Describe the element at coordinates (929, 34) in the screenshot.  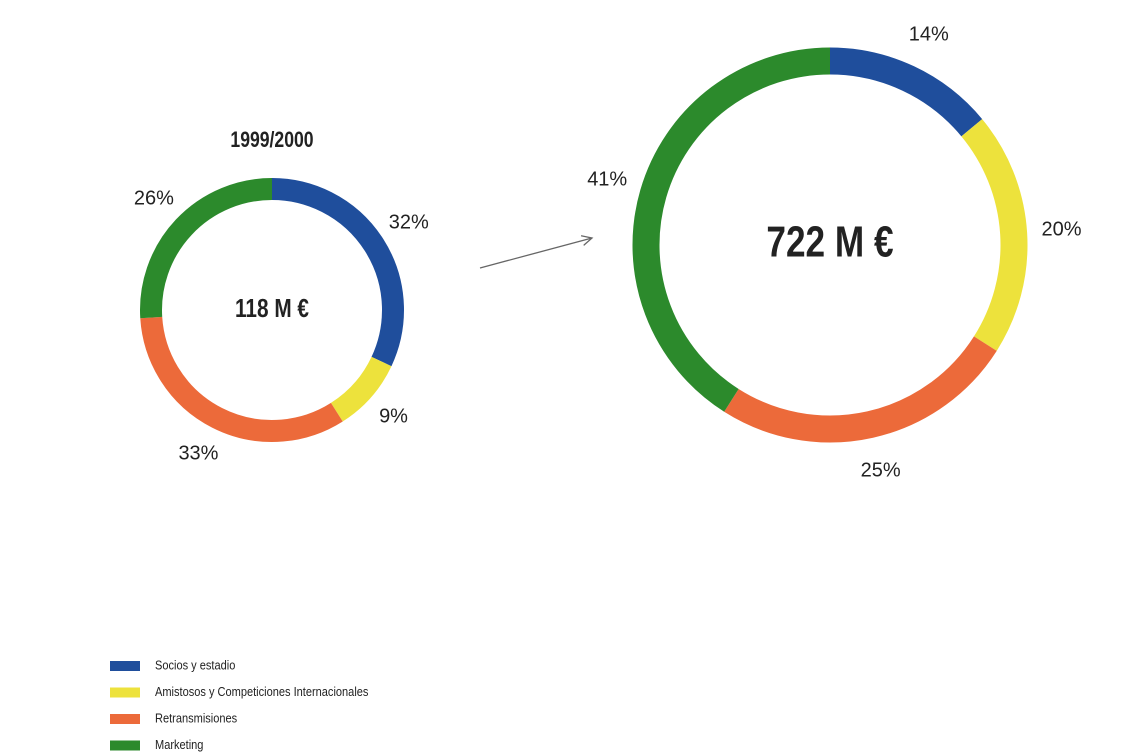
I see `value-label: 14%` at that location.